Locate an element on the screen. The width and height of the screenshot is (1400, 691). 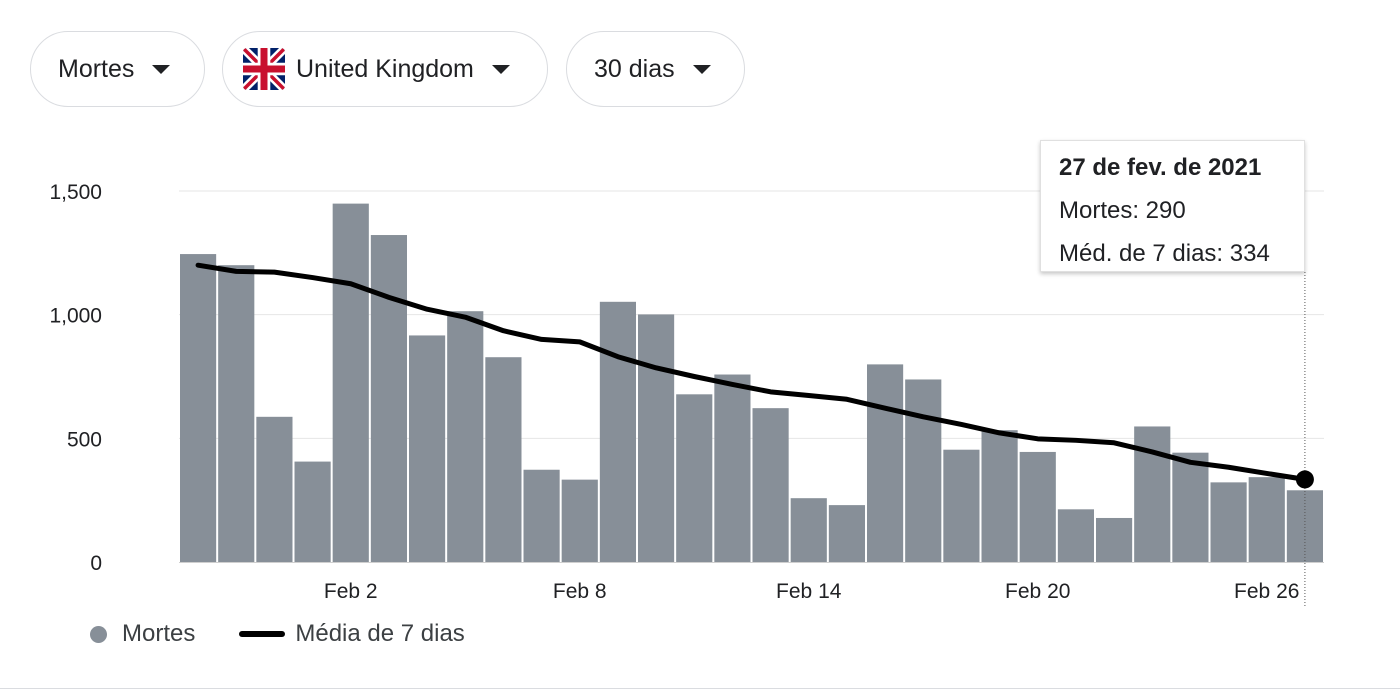
legend-line-icon is located at coordinates (262, 634).